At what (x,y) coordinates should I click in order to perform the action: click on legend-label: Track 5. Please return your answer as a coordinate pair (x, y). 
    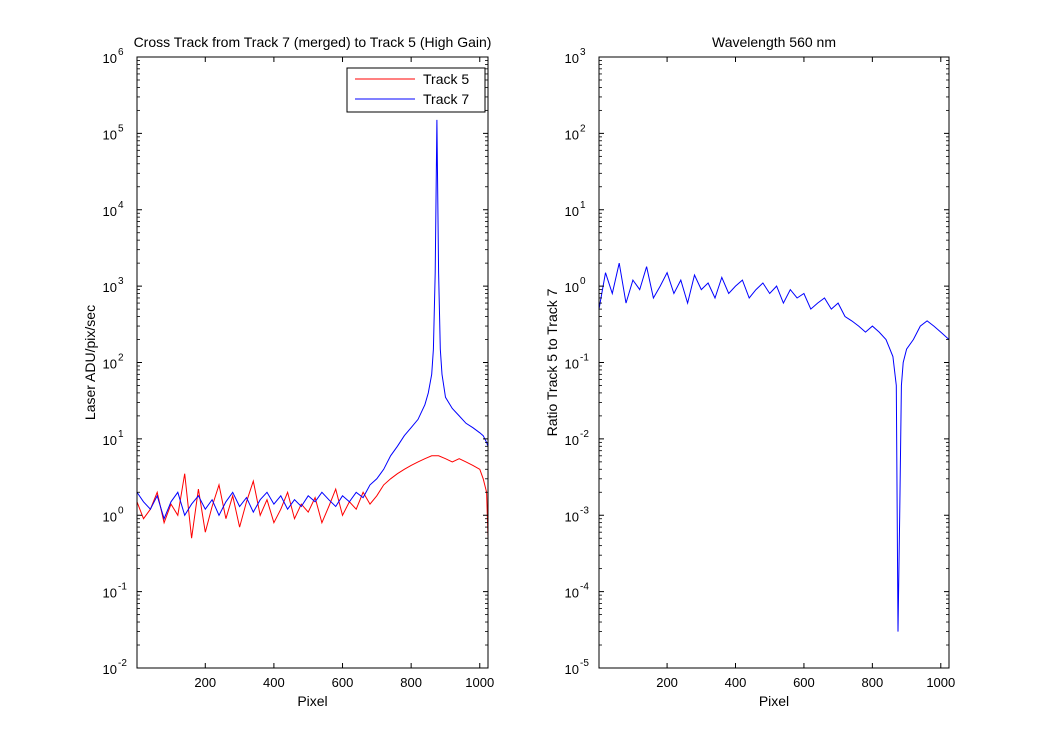
    Looking at the image, I should click on (446, 79).